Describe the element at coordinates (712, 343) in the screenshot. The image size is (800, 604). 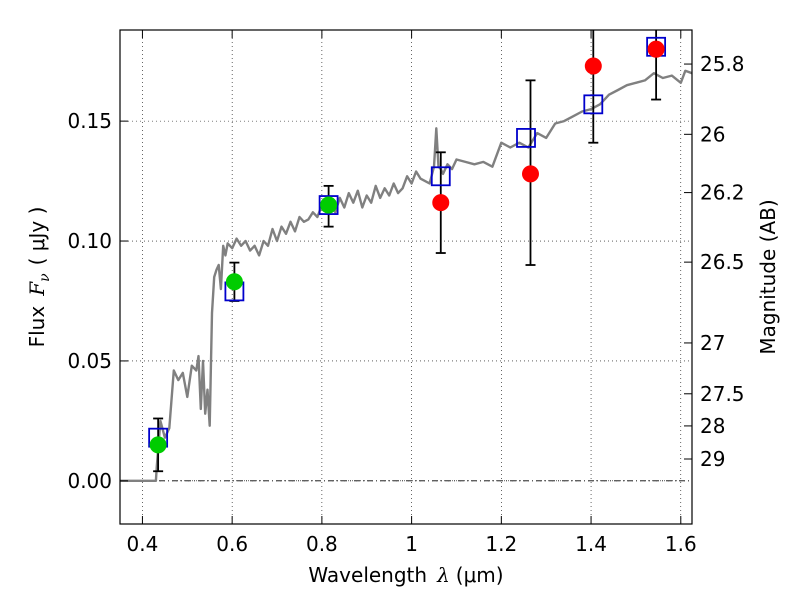
I see `y2-tick-label: 27` at that location.